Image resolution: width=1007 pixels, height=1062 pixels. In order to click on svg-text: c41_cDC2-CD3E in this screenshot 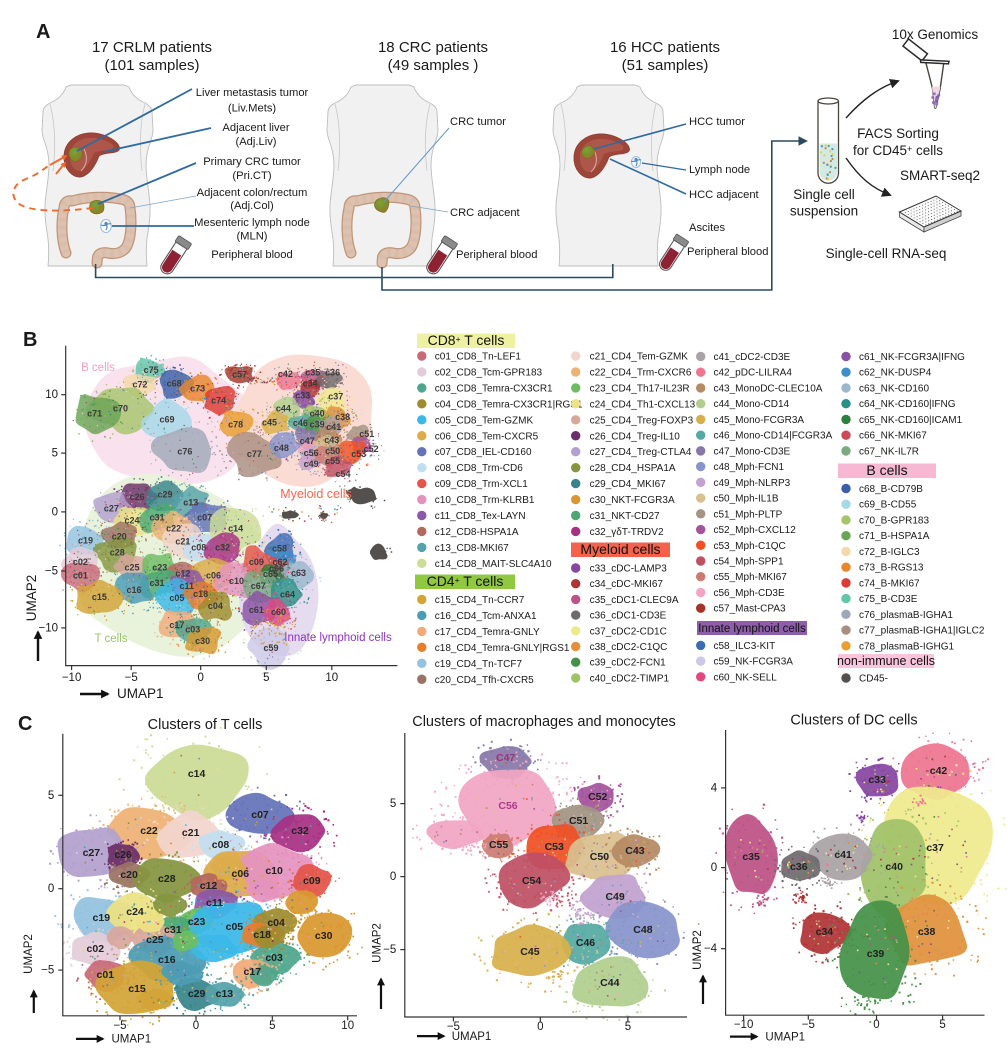, I will do `click(752, 357)`.